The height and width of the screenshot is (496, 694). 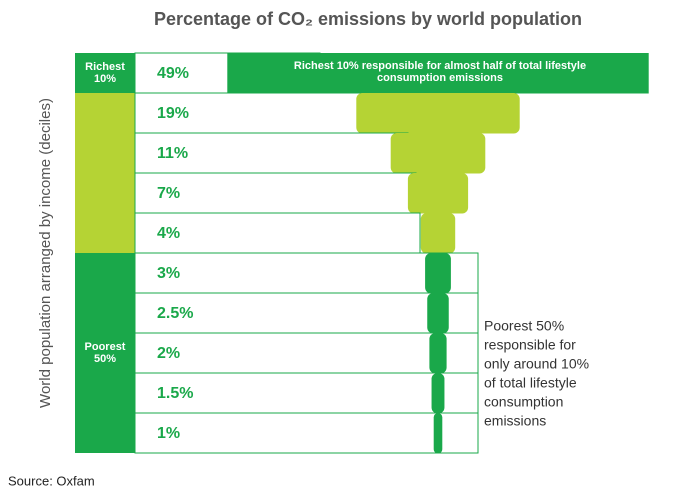 I want to click on value-label: 1%, so click(x=168, y=433).